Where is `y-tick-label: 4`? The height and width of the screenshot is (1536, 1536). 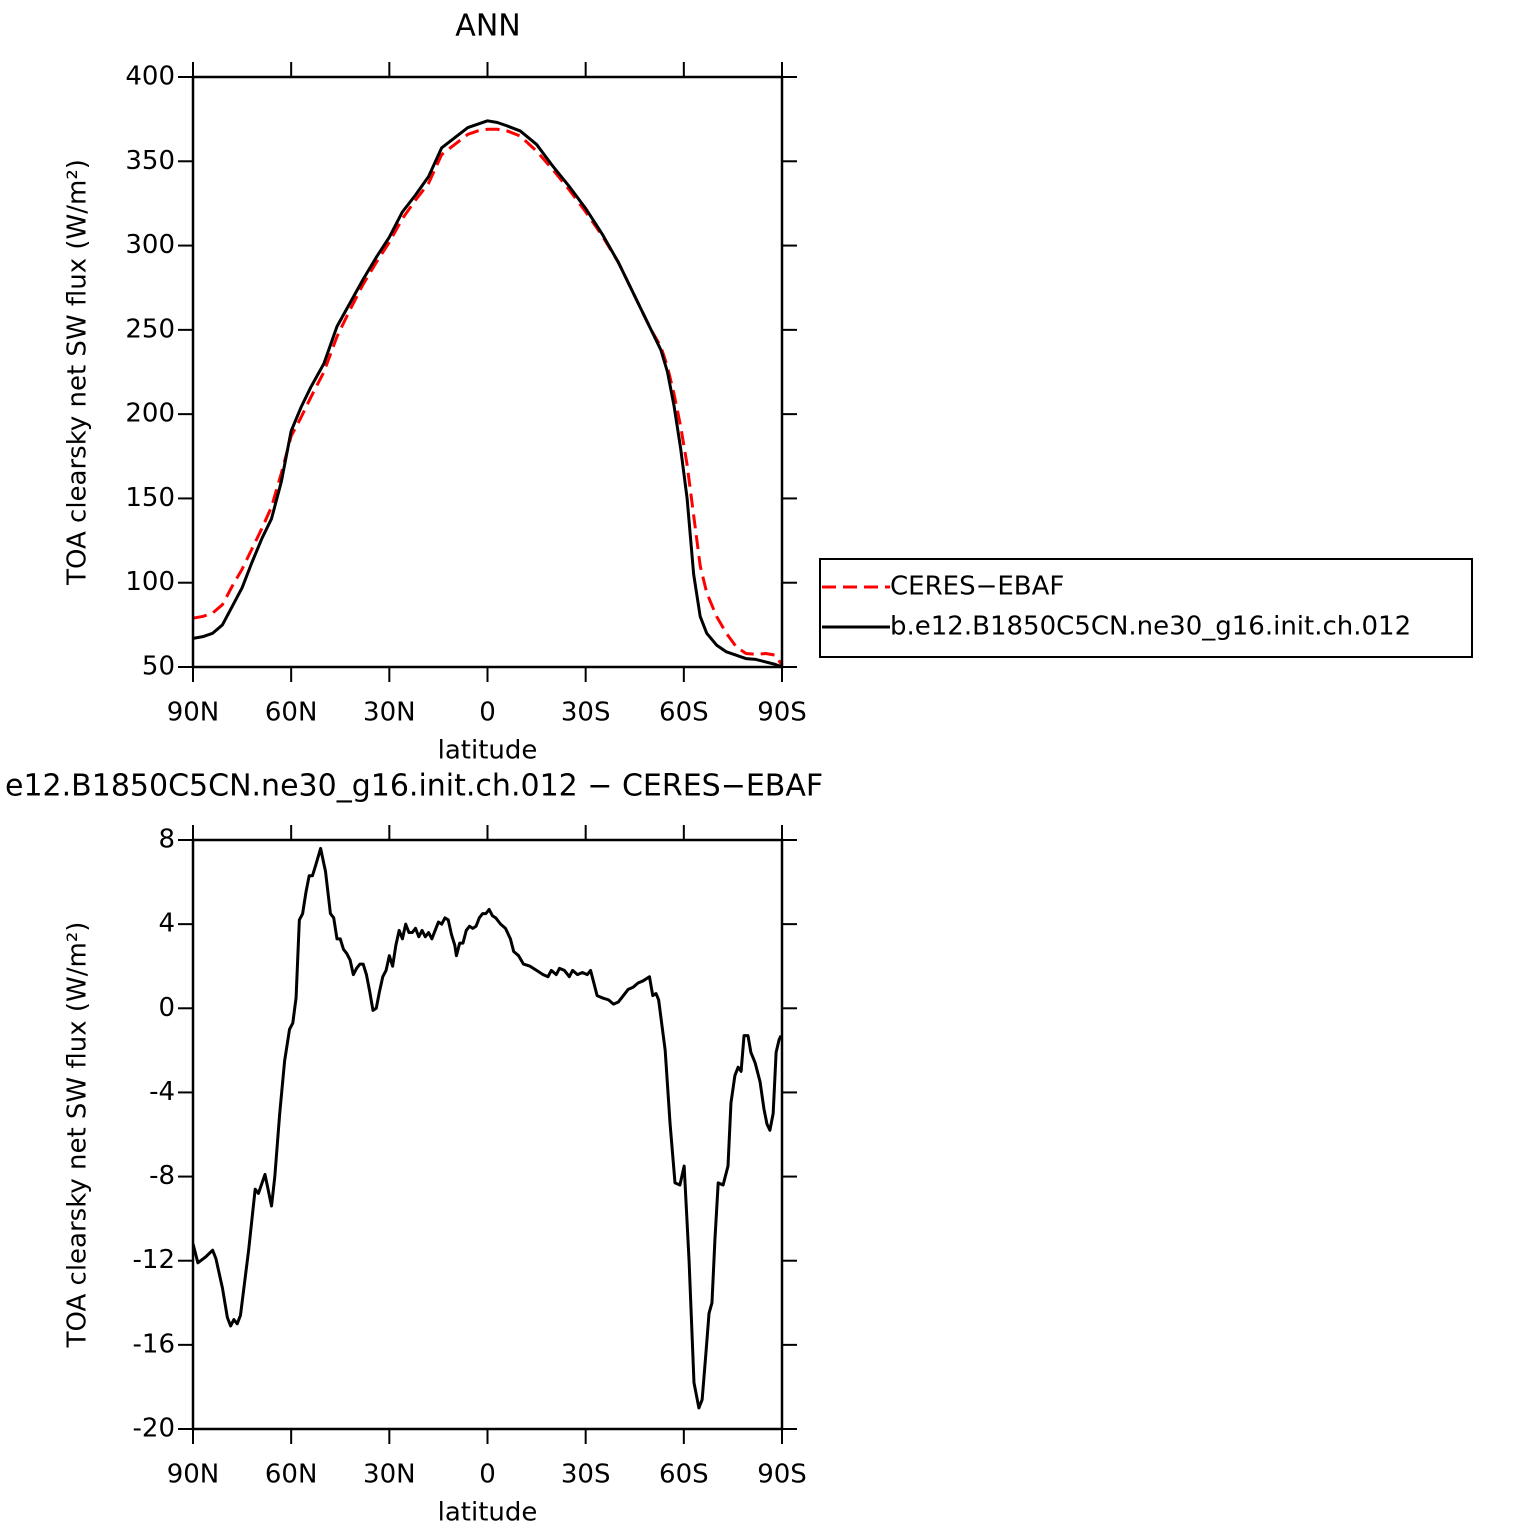 y-tick-label: 4 is located at coordinates (166, 924).